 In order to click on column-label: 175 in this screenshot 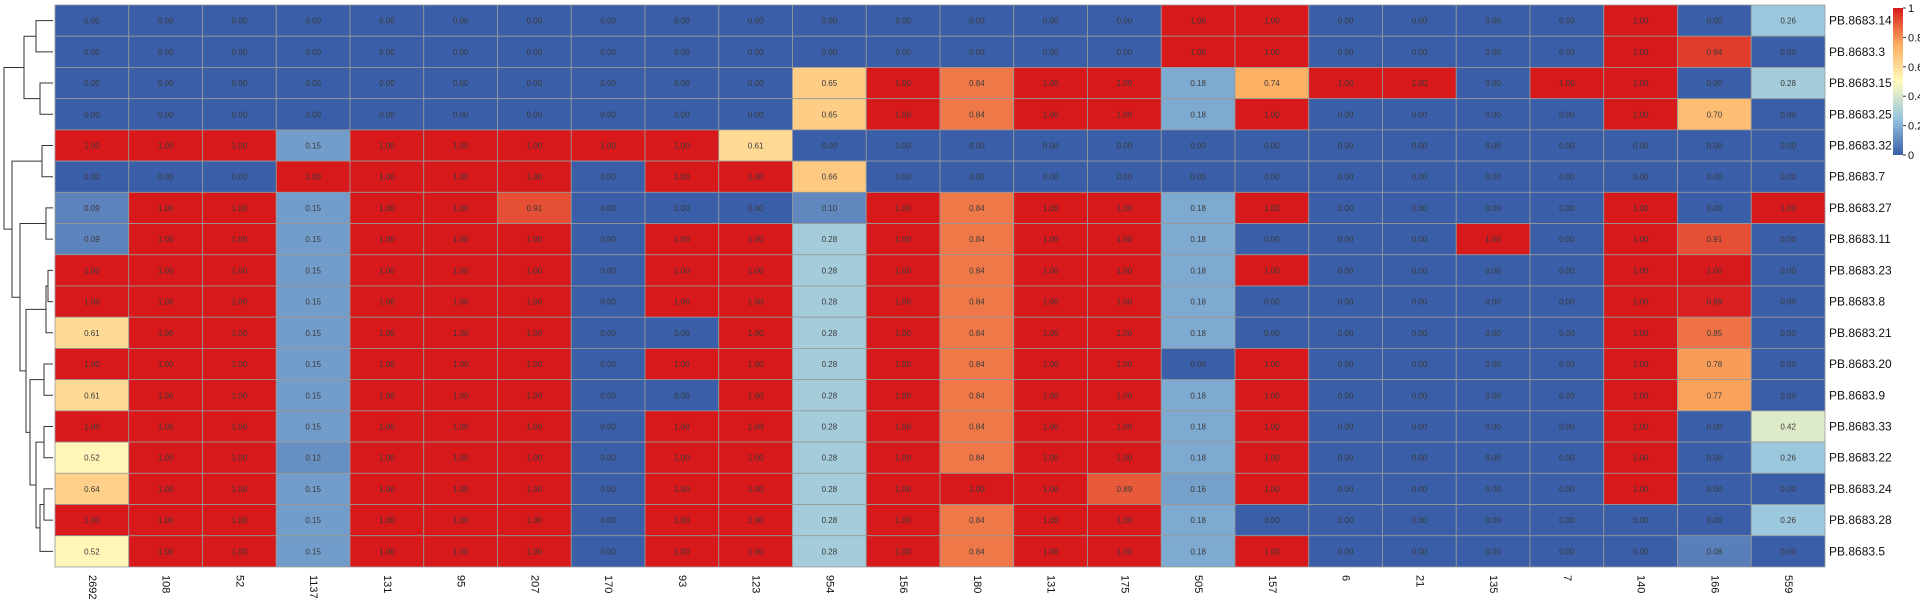, I will do `click(1124, 584)`.